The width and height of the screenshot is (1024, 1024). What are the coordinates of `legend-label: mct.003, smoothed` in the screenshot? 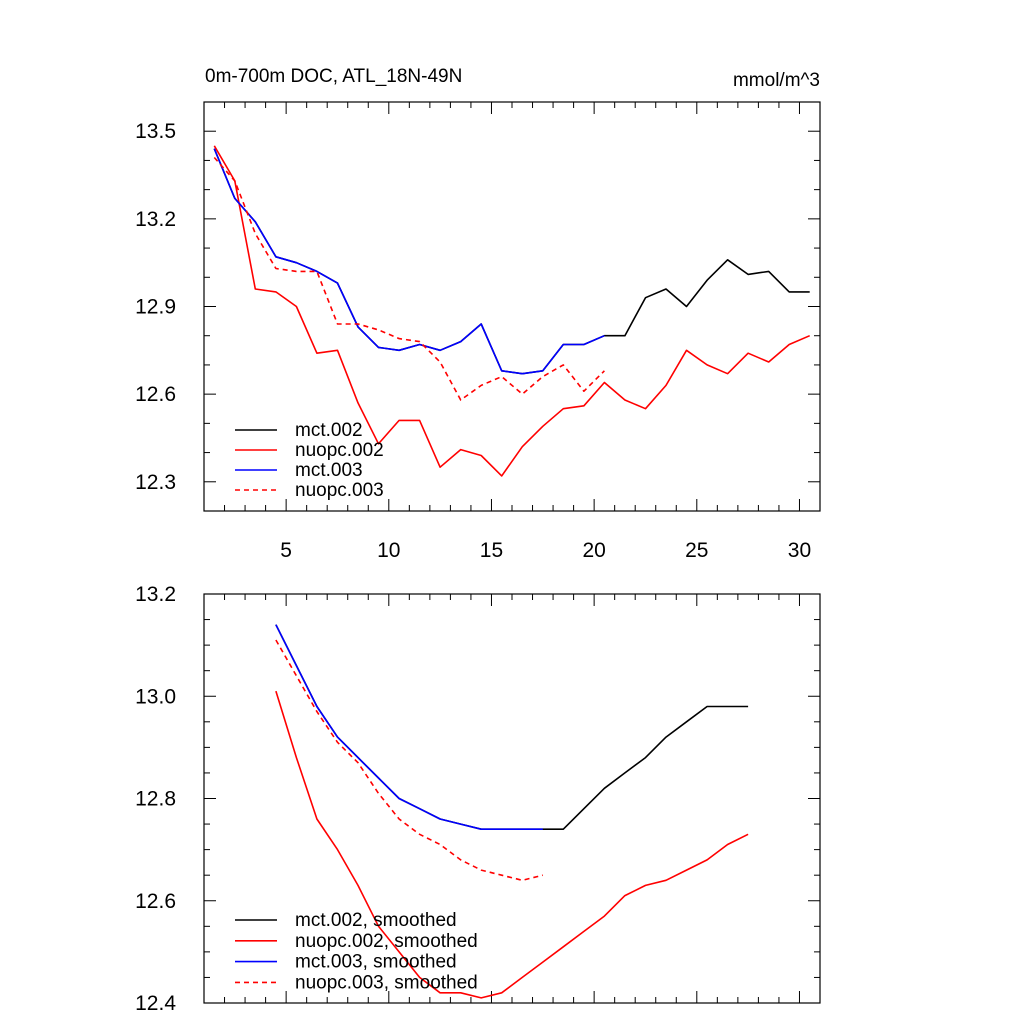 It's located at (376, 962).